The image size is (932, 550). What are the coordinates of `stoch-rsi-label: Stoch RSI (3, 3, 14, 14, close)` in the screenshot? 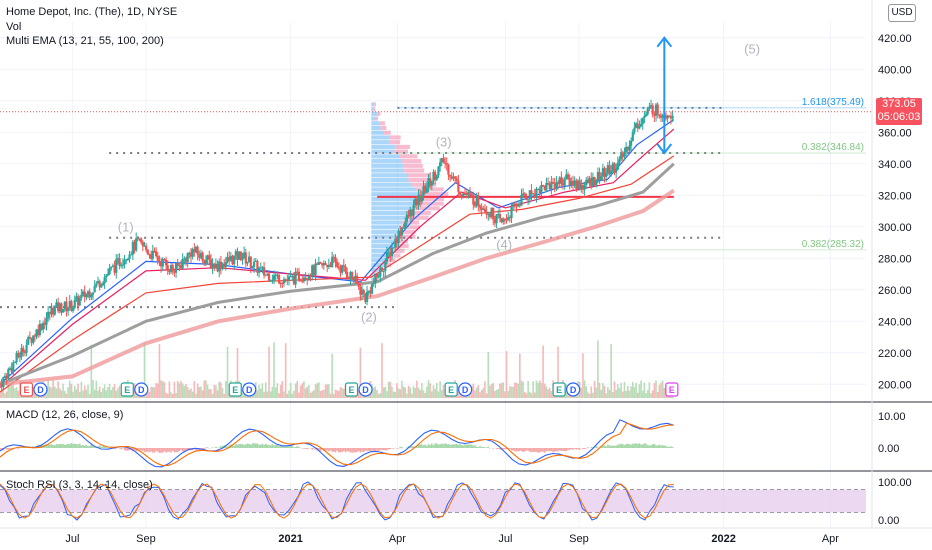 It's located at (79, 485).